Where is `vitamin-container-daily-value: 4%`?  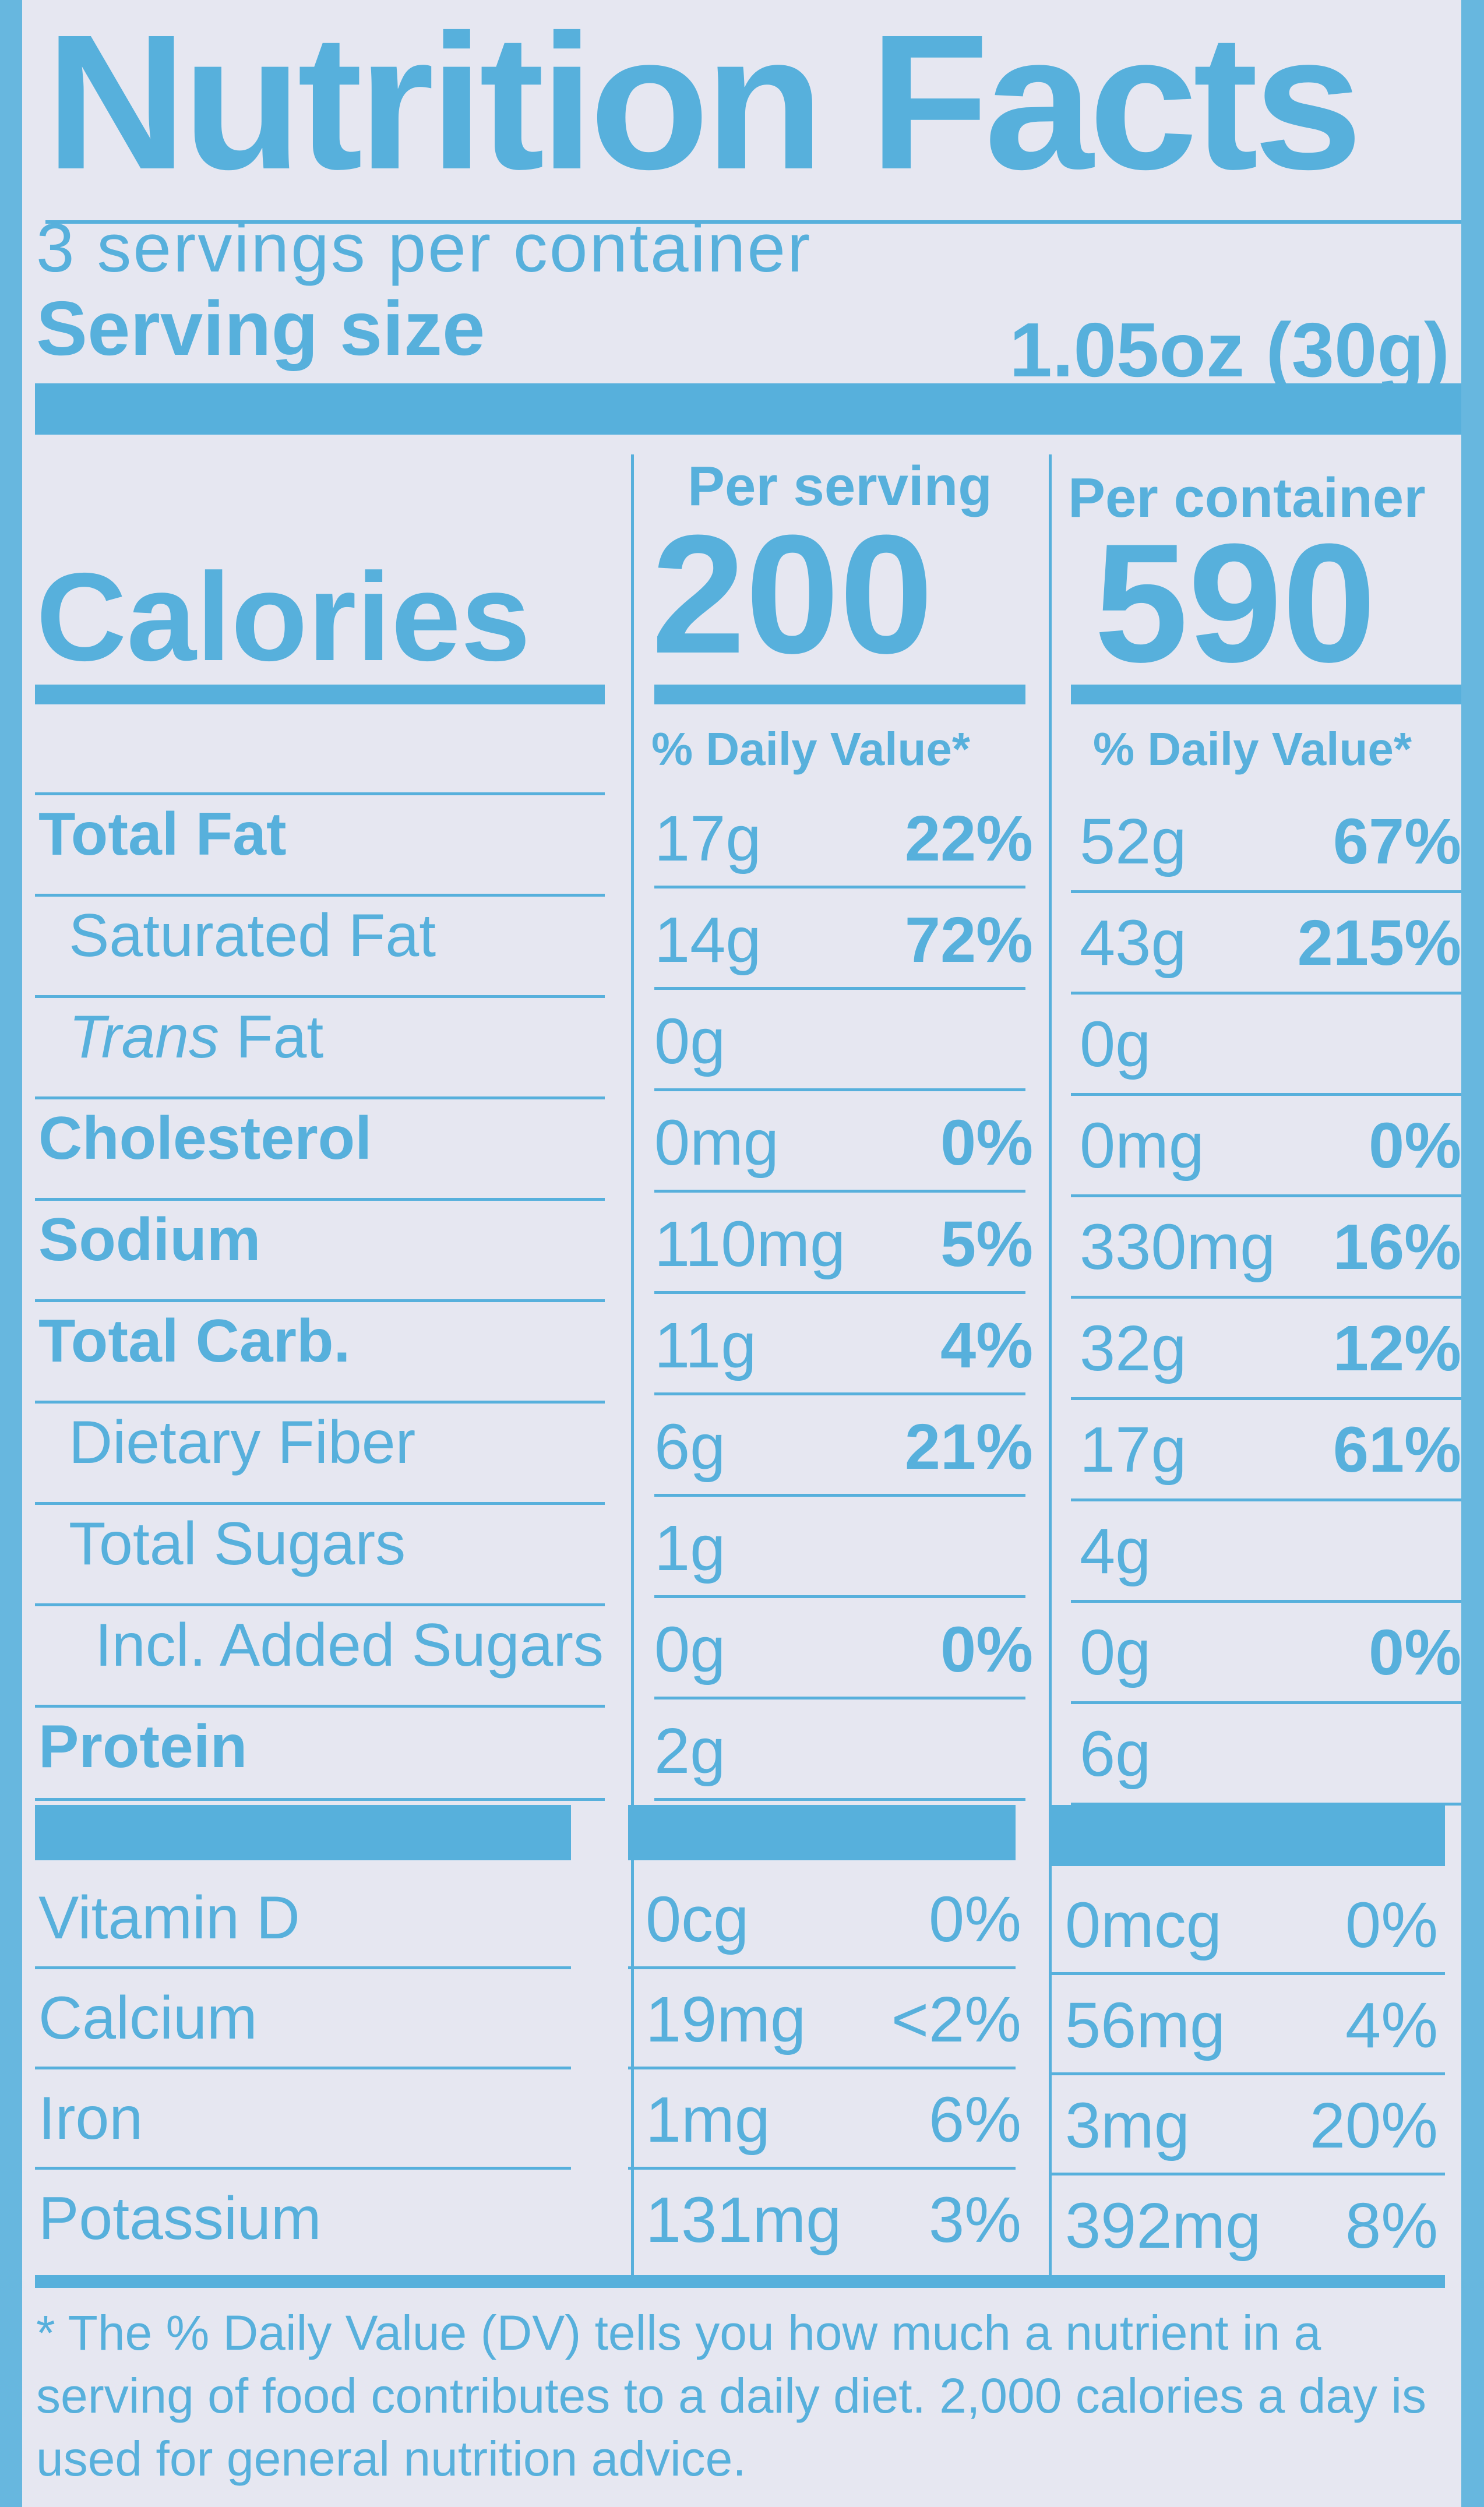
vitamin-container-daily-value: 4% is located at coordinates (1391, 2025).